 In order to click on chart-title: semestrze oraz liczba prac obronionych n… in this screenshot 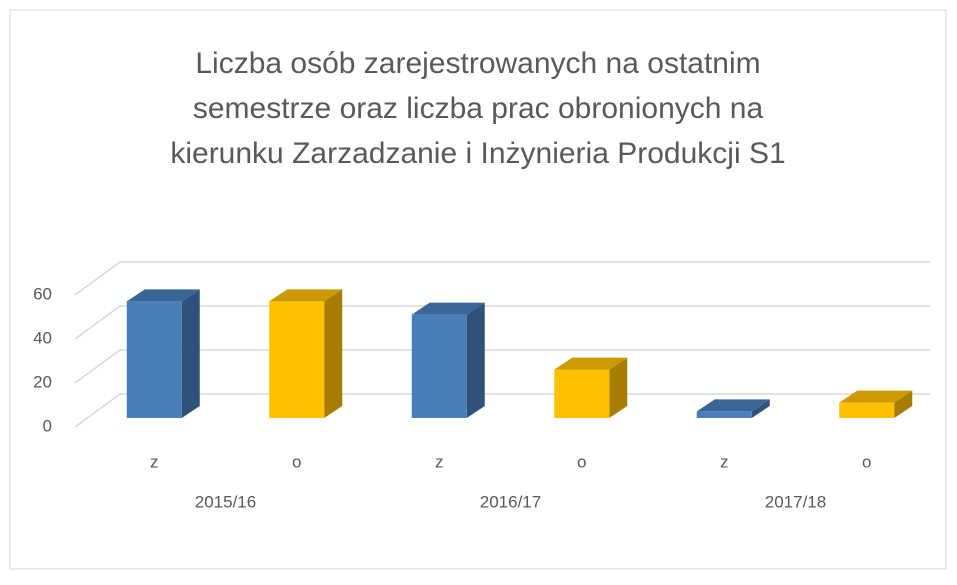, I will do `click(478, 108)`.